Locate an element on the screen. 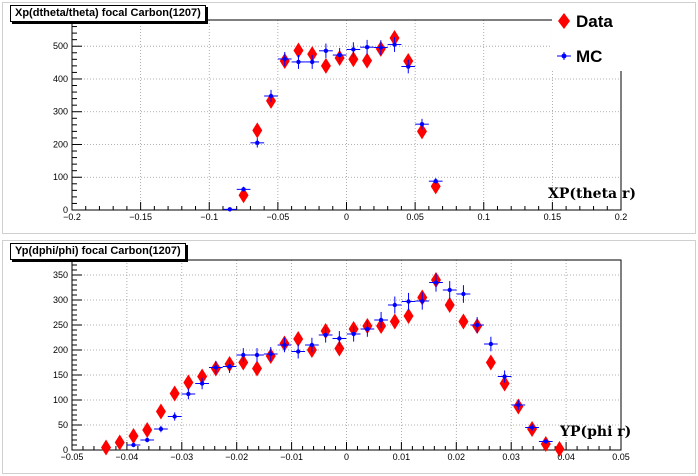  bottom-y-tick-label: 50 is located at coordinates (63, 425).